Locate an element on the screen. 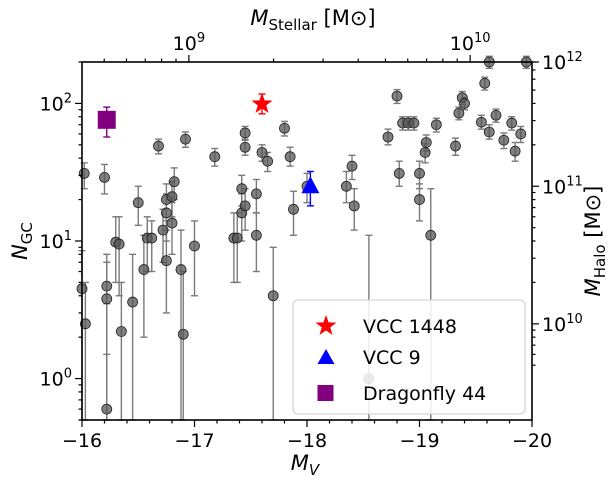 The image size is (609, 478). top-axis-title: MStellar [M⊙] is located at coordinates (312, 20).